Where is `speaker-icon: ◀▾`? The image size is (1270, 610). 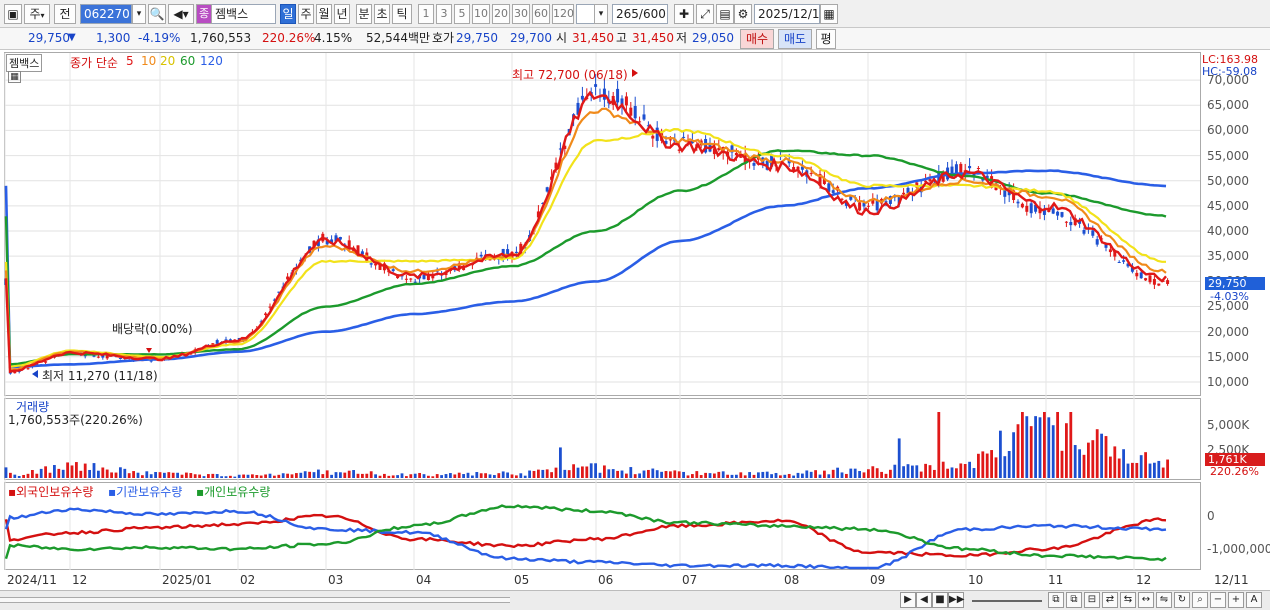 speaker-icon: ◀▾ is located at coordinates (181, 14).